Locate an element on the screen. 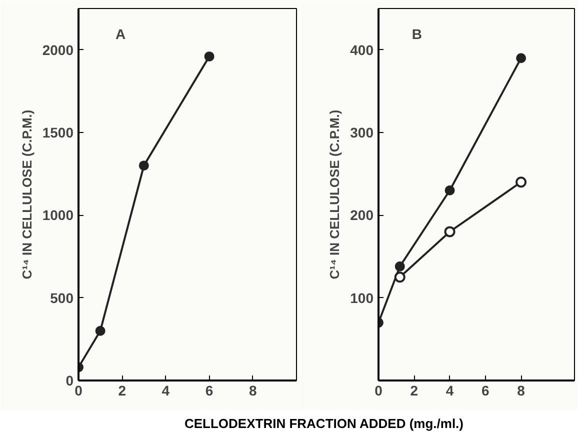 The height and width of the screenshot is (442, 578). y-tick-label: 400 is located at coordinates (362, 50).